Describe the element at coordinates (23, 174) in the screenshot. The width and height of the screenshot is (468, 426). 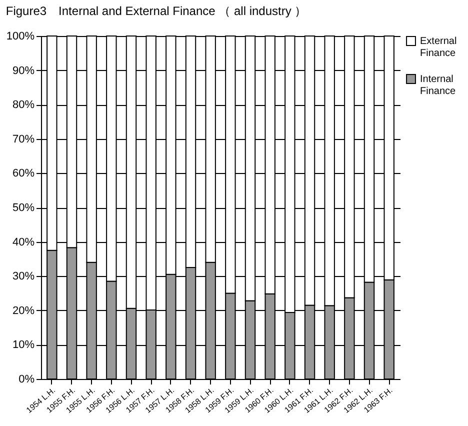
I see `y-tick-label: 60%` at that location.